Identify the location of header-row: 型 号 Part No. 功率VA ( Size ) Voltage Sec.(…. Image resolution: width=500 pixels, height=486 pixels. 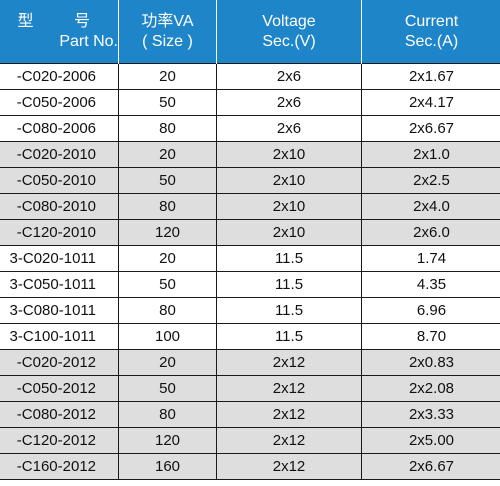
(250, 32).